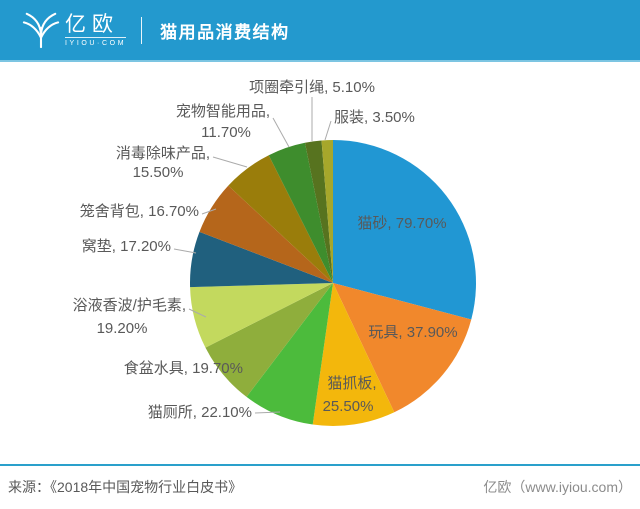 The image size is (640, 509). What do you see at coordinates (226, 132) in the screenshot?
I see `slice-label-宠物智能用品-value: 11.70%` at bounding box center [226, 132].